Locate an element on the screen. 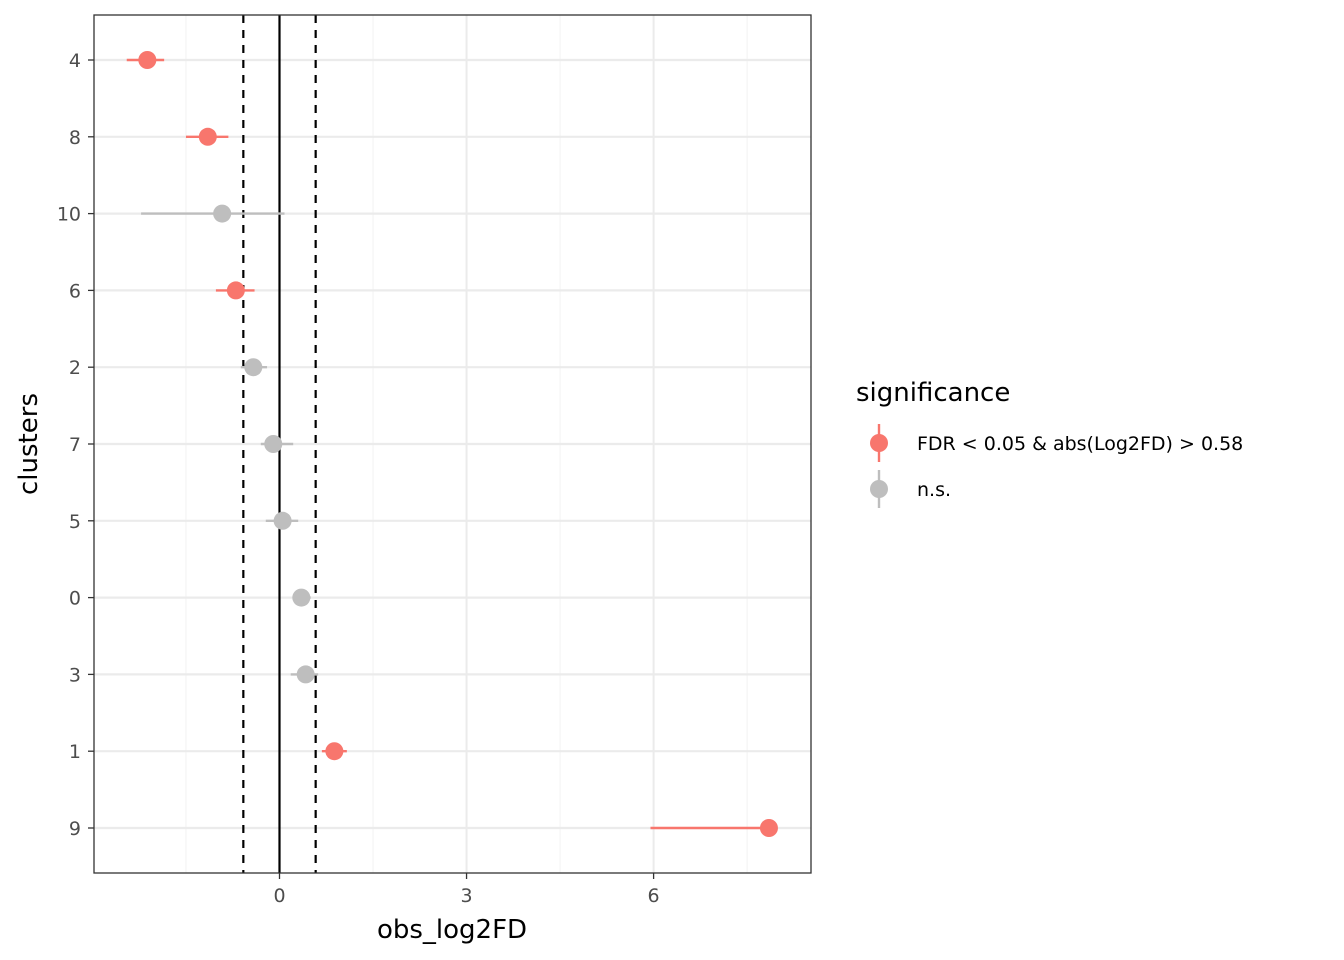  legend-label: FDR < 0.05 & abs(Log2FD) > 0.58 is located at coordinates (1080, 444).